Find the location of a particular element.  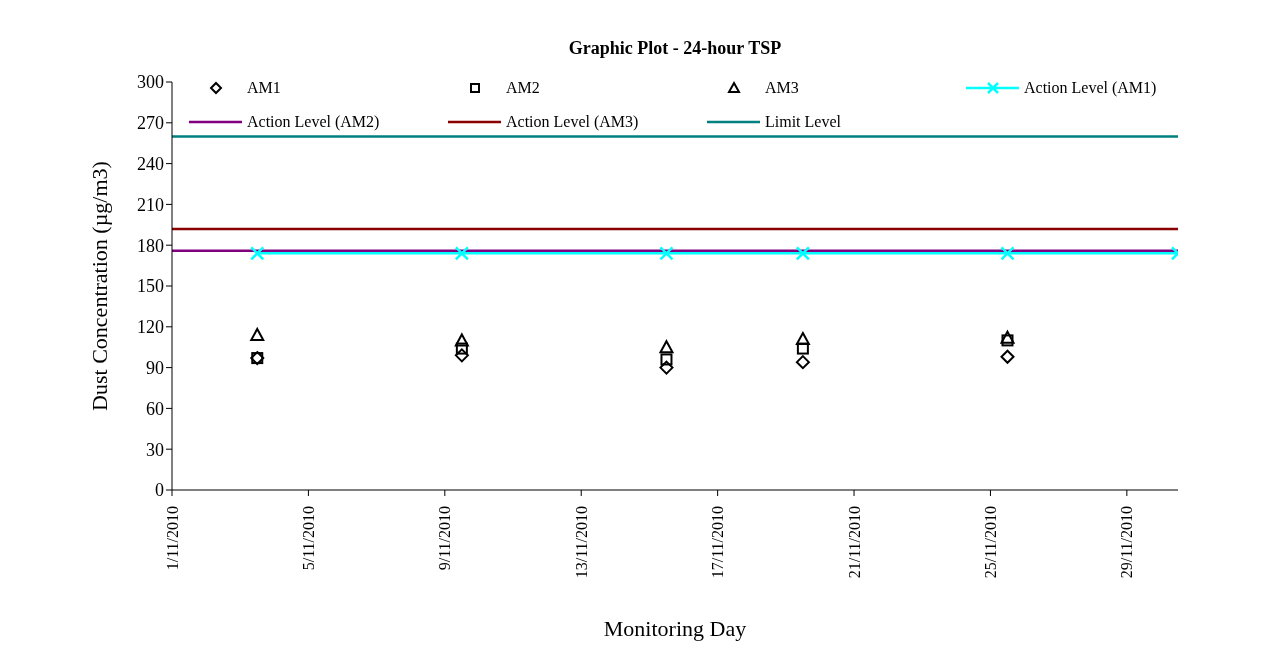

legend-label: Action Level (AM1) is located at coordinates (1090, 88).